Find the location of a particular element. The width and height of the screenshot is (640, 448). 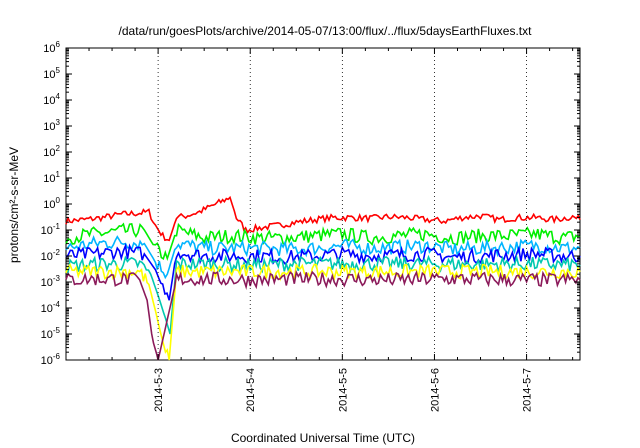

y-tick-label: 10⁻³ is located at coordinates (51, 281).